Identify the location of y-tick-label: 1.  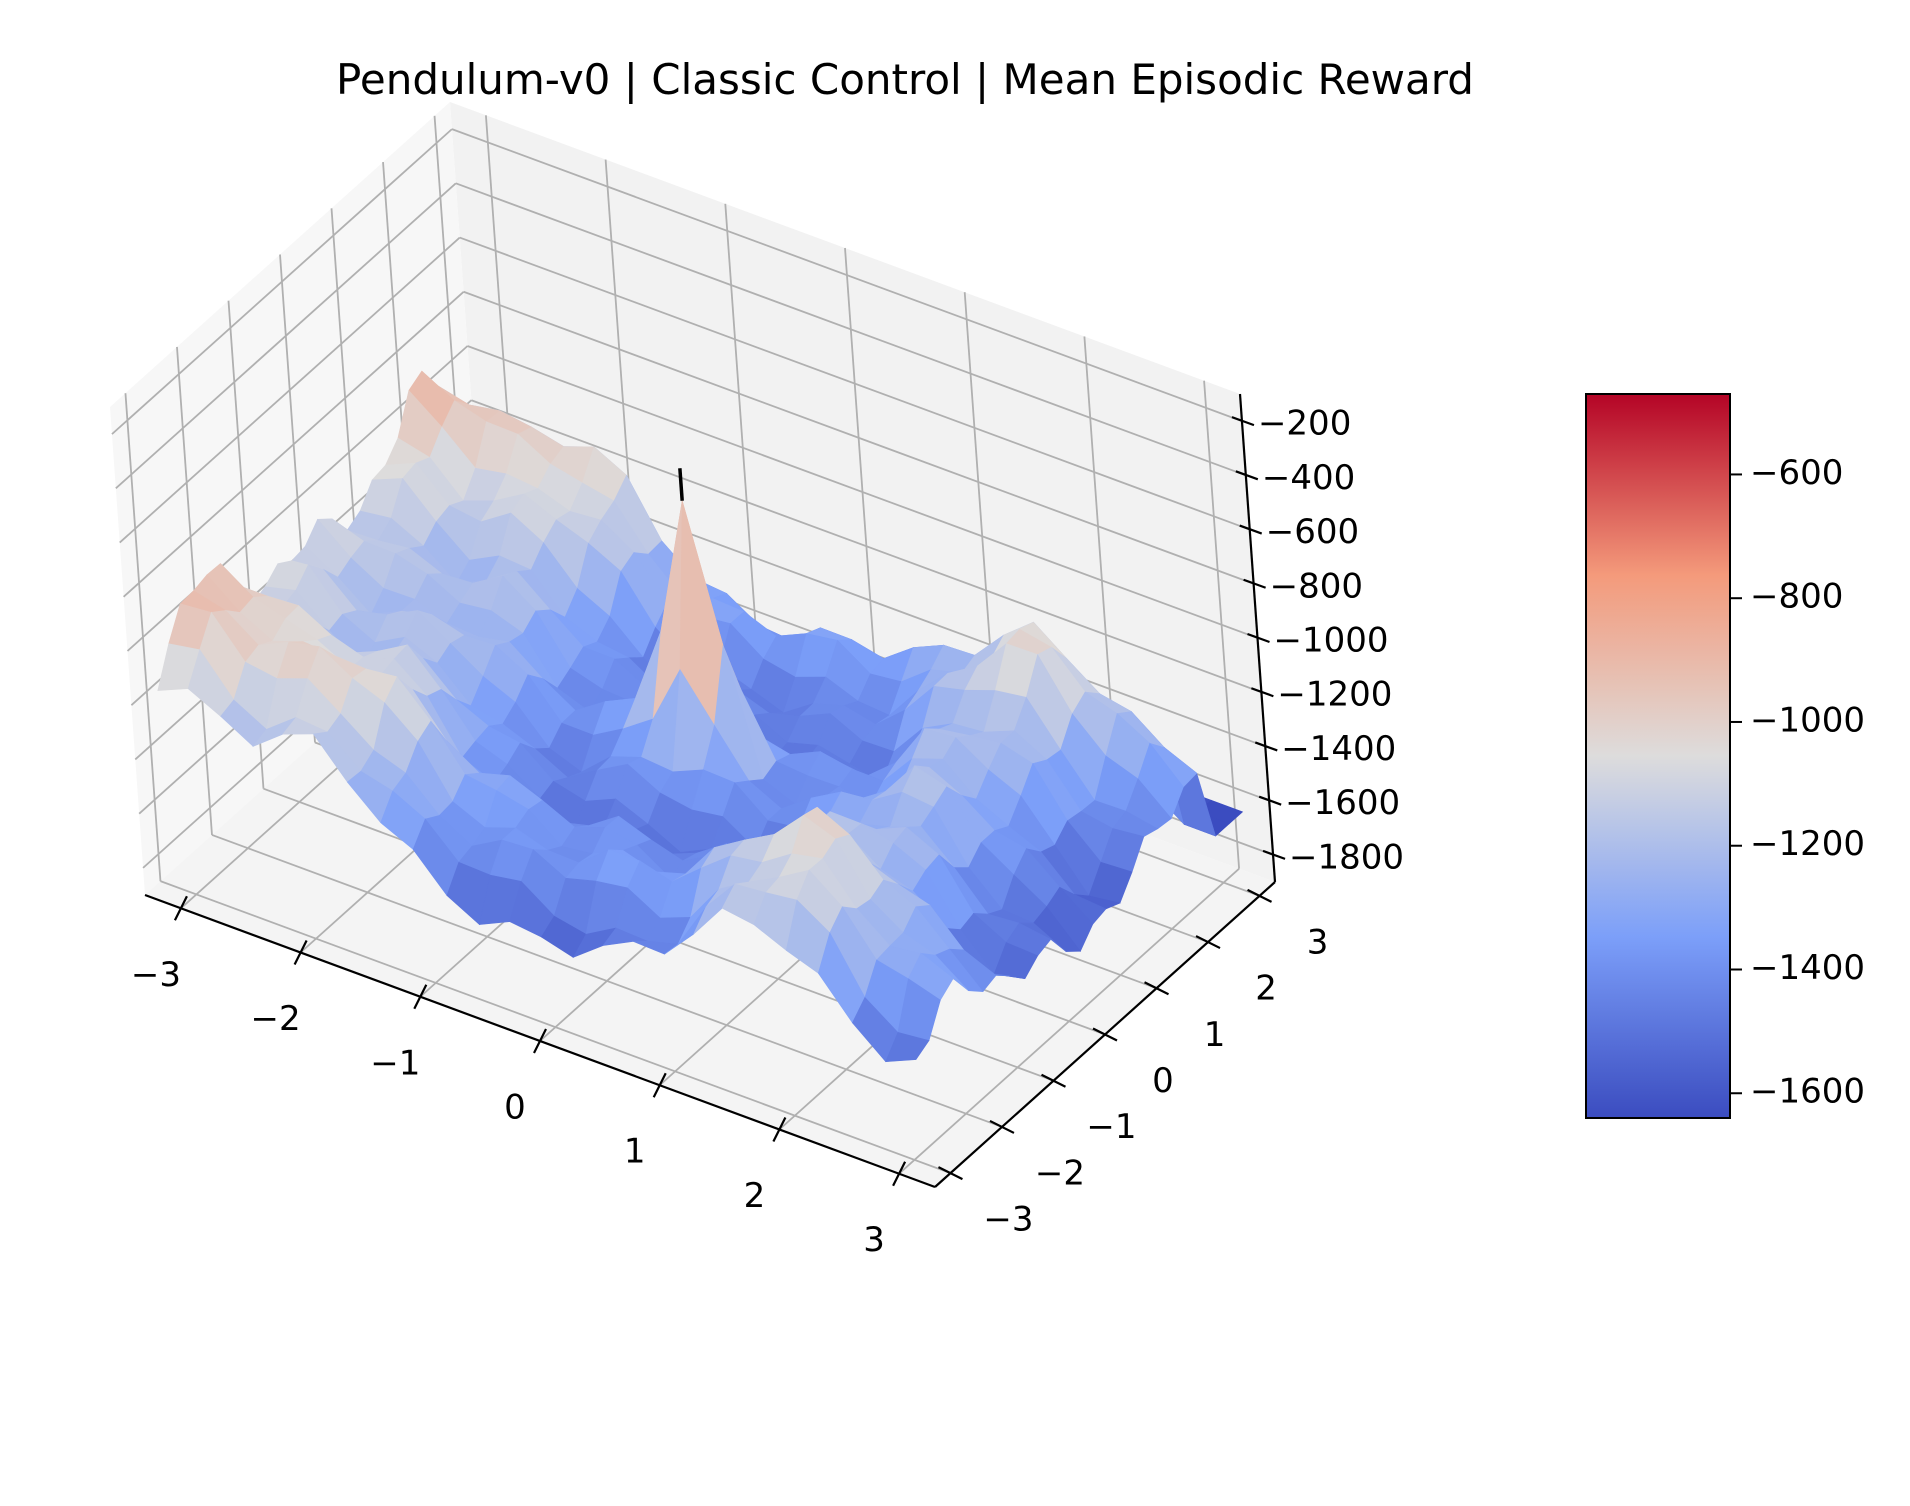
(1215, 1035).